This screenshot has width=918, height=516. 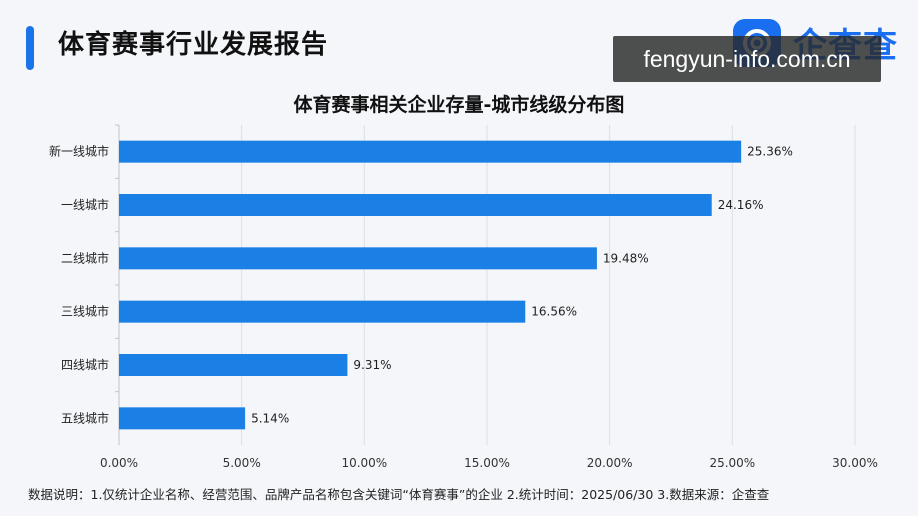 What do you see at coordinates (487, 463) in the screenshot?
I see `x-tick-label: 15.00%` at bounding box center [487, 463].